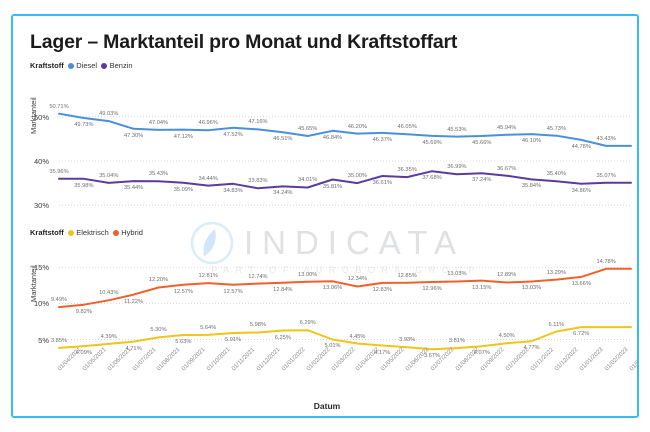 The width and height of the screenshot is (650, 432). I want to click on data-label: 4.07%, so click(481, 353).